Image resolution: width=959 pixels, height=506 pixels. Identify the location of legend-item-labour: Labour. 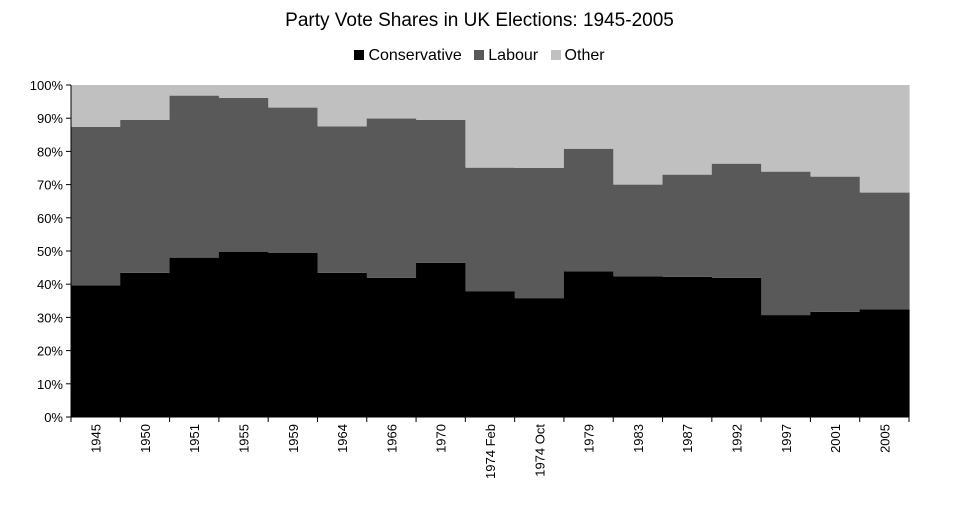
(506, 56).